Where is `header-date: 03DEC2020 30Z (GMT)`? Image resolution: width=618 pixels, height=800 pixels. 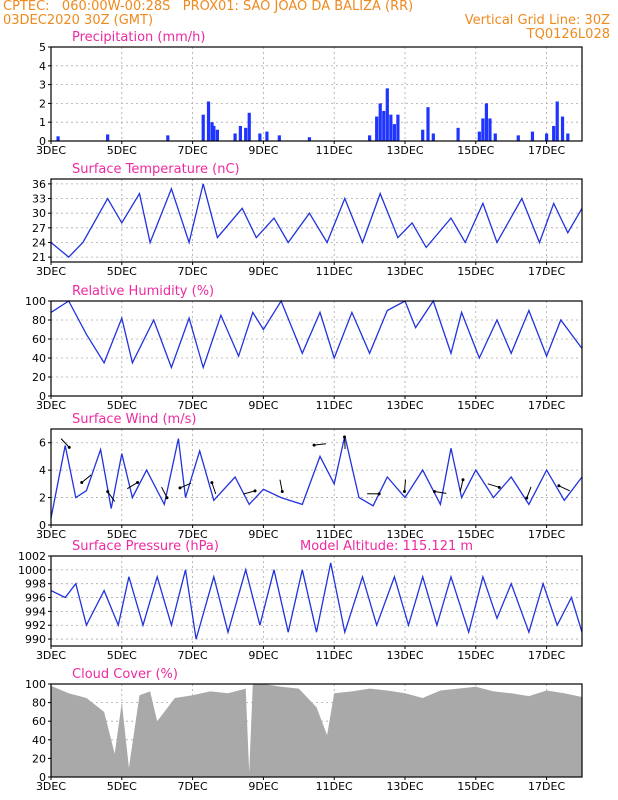 header-date: 03DEC2020 30Z (GMT) is located at coordinates (78, 20).